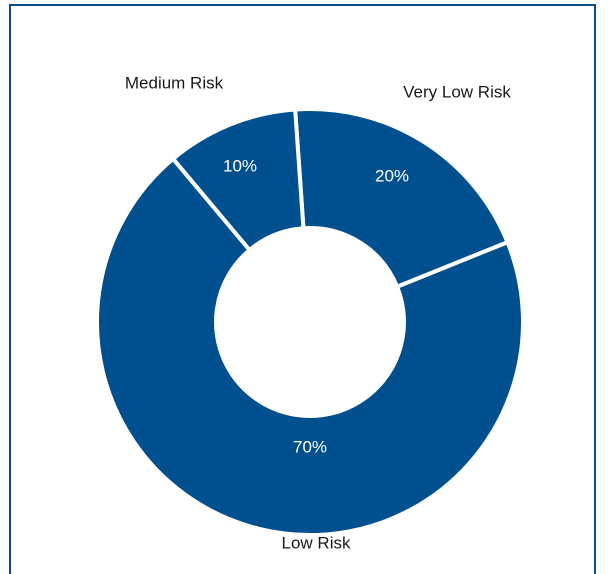  What do you see at coordinates (392, 175) in the screenshot?
I see `data-label-very-low-risk: 20%` at bounding box center [392, 175].